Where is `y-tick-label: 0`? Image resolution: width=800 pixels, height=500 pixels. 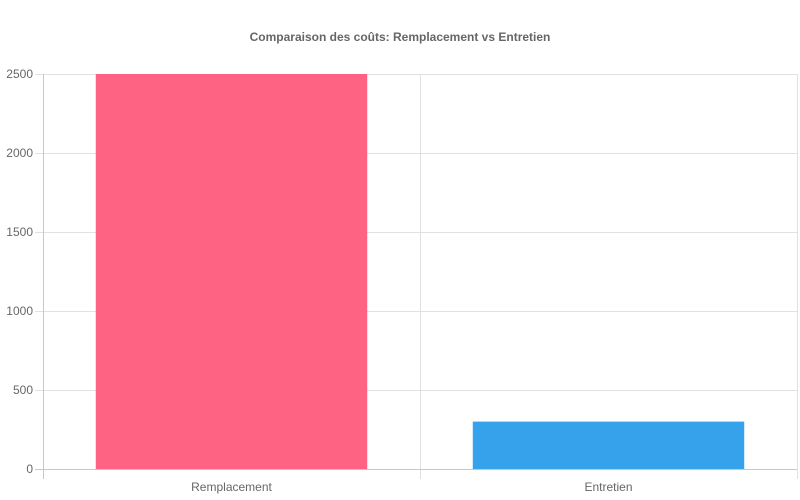 y-tick-label: 0 is located at coordinates (29, 469).